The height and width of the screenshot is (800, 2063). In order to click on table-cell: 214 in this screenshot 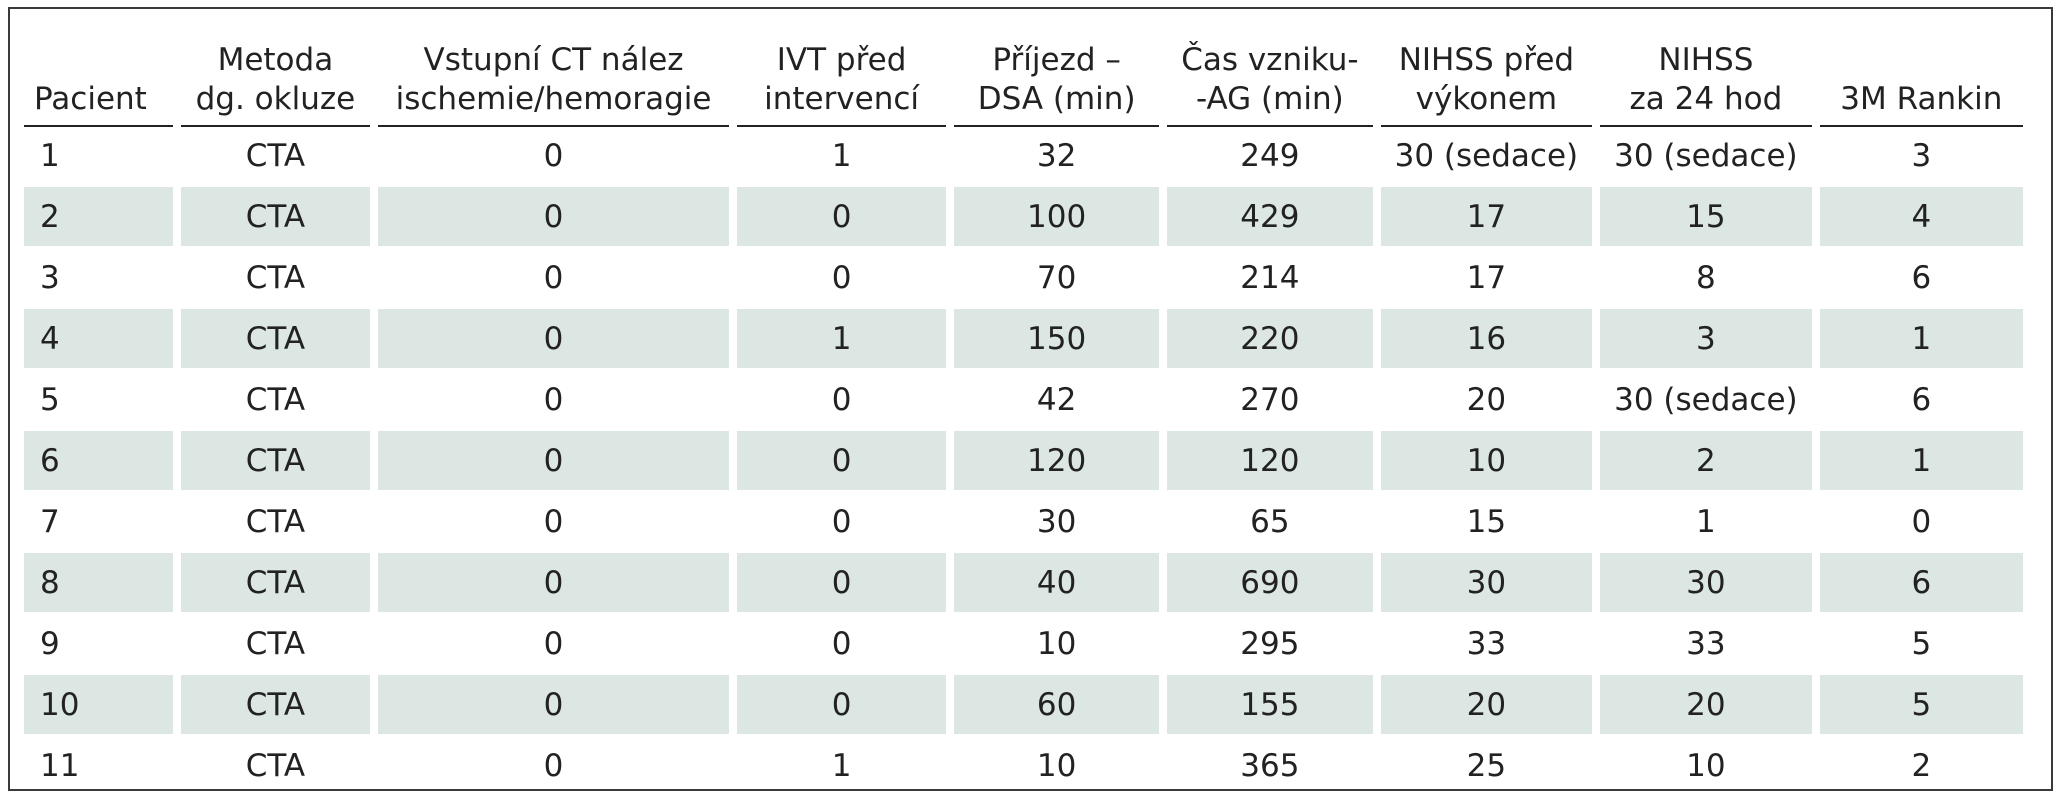, I will do `click(1270, 277)`.